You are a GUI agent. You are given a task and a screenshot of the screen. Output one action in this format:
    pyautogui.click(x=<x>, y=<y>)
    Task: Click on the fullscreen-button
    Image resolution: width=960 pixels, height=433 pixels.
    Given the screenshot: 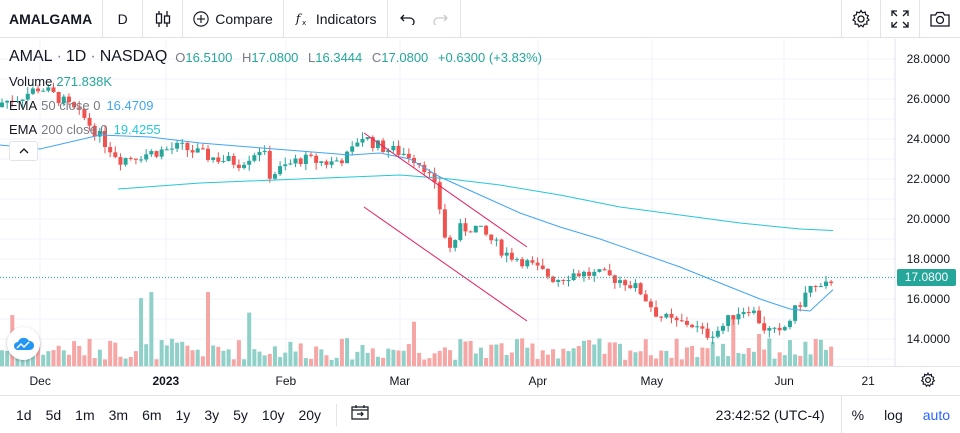 What is the action you would take?
    pyautogui.click(x=899, y=19)
    